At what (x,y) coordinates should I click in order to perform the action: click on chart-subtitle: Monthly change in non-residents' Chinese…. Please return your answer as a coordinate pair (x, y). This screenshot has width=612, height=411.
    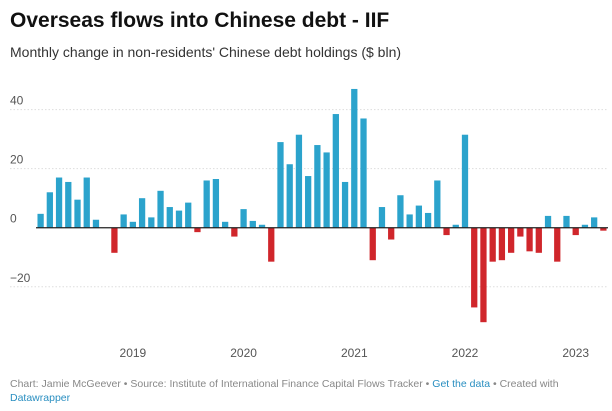
    Looking at the image, I should click on (205, 52).